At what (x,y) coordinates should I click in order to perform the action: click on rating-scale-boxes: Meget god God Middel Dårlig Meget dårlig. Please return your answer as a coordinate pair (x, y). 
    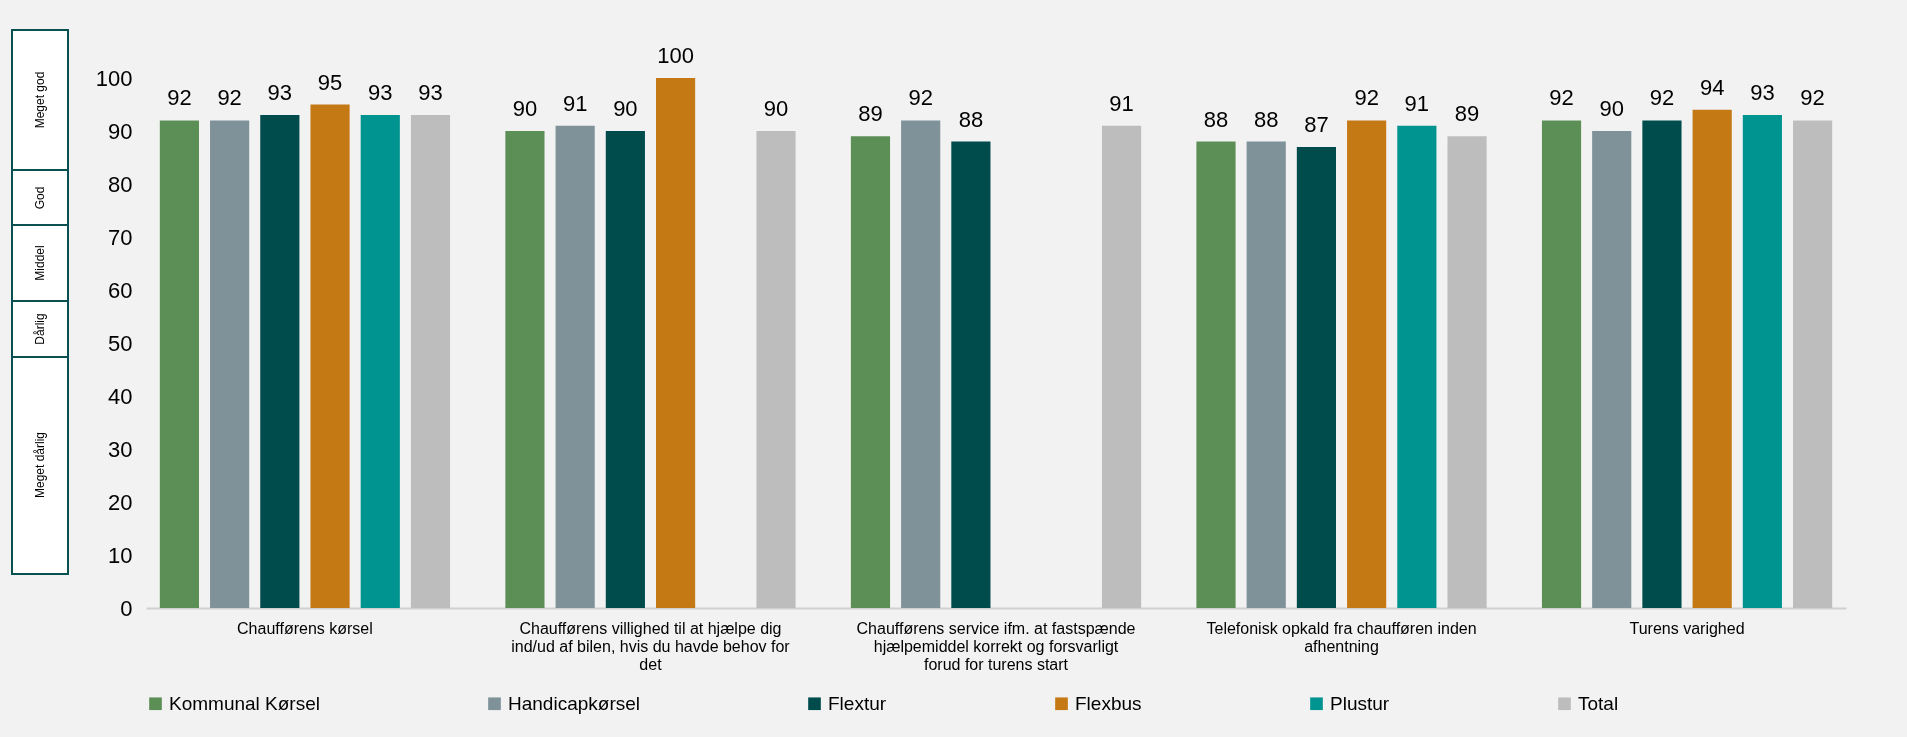
    Looking at the image, I should click on (40, 303).